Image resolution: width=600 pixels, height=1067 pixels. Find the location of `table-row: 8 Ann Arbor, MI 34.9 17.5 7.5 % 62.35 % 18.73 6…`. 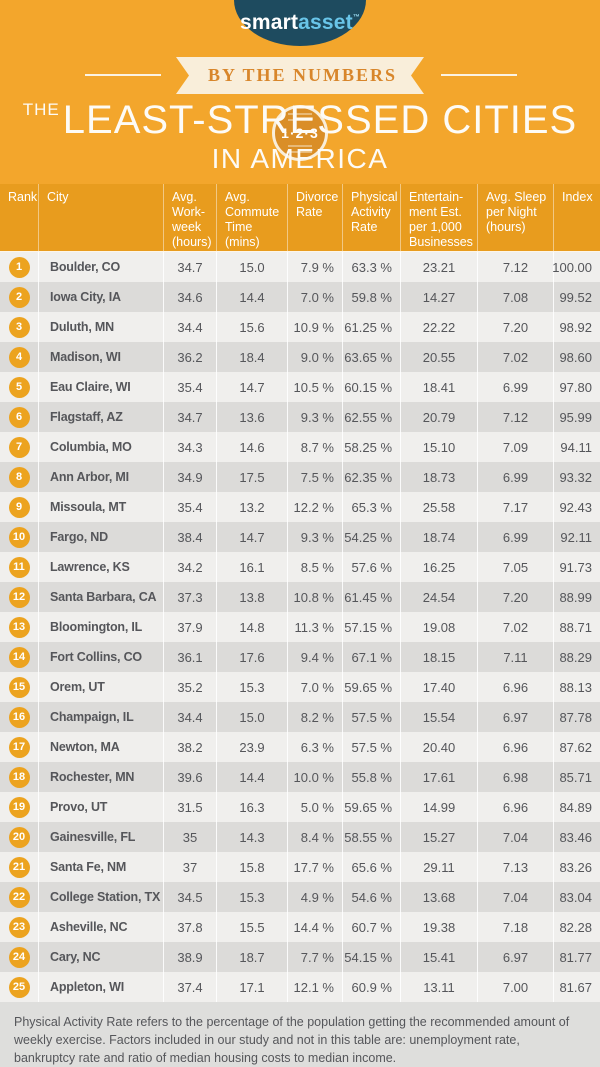

table-row: 8 Ann Arbor, MI 34.9 17.5 7.5 % 62.35 % 18.73 6… is located at coordinates (300, 477).